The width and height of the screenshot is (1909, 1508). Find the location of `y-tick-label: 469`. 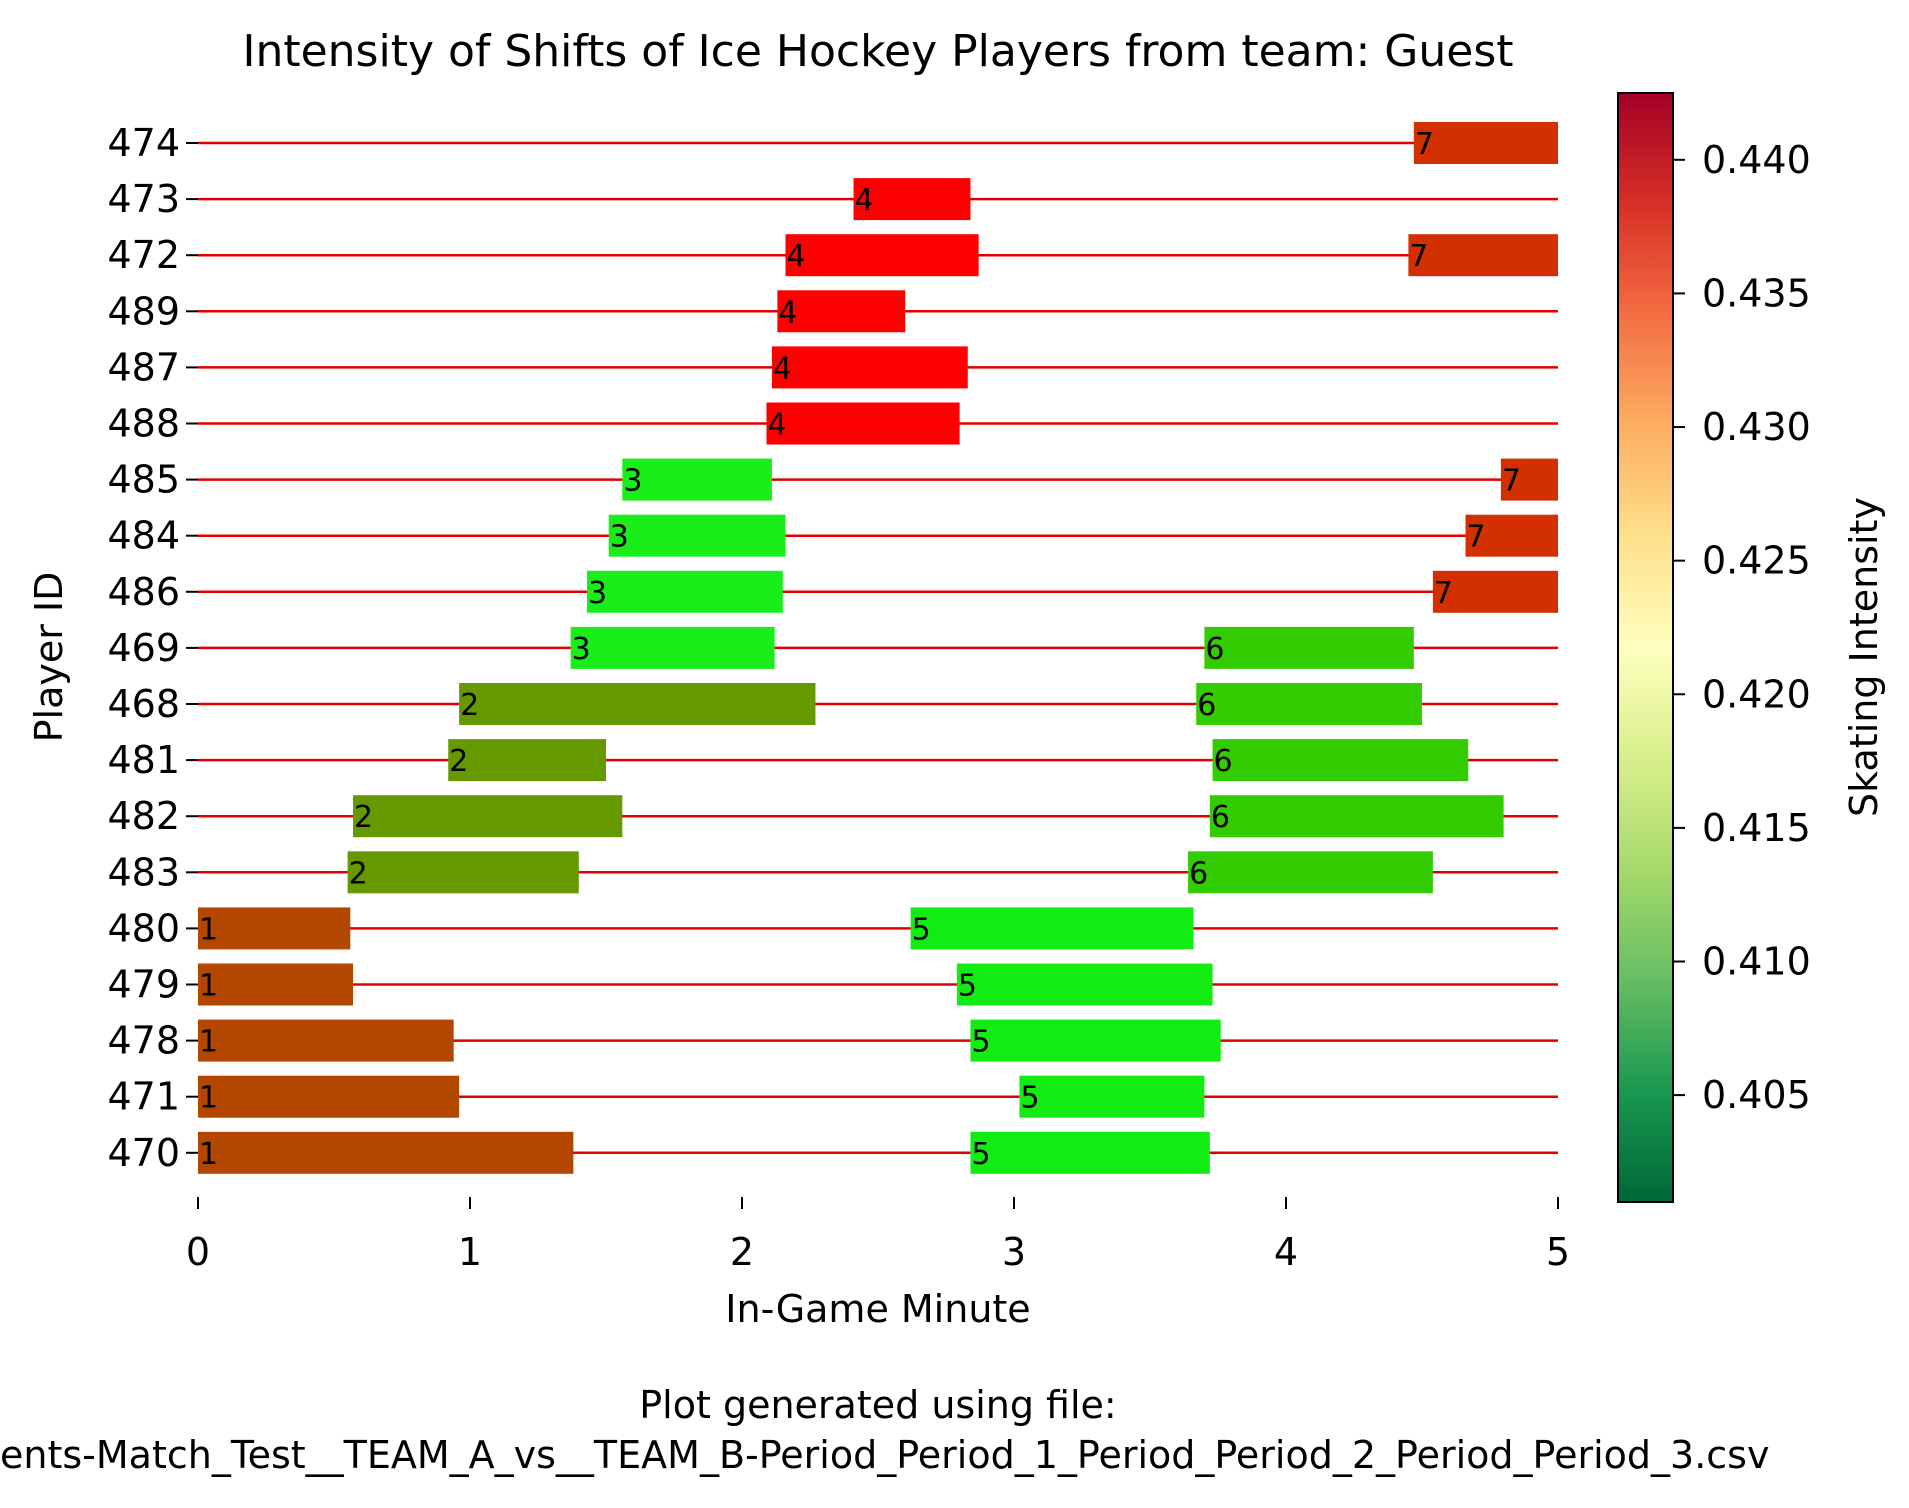

y-tick-label: 469 is located at coordinates (143, 648).